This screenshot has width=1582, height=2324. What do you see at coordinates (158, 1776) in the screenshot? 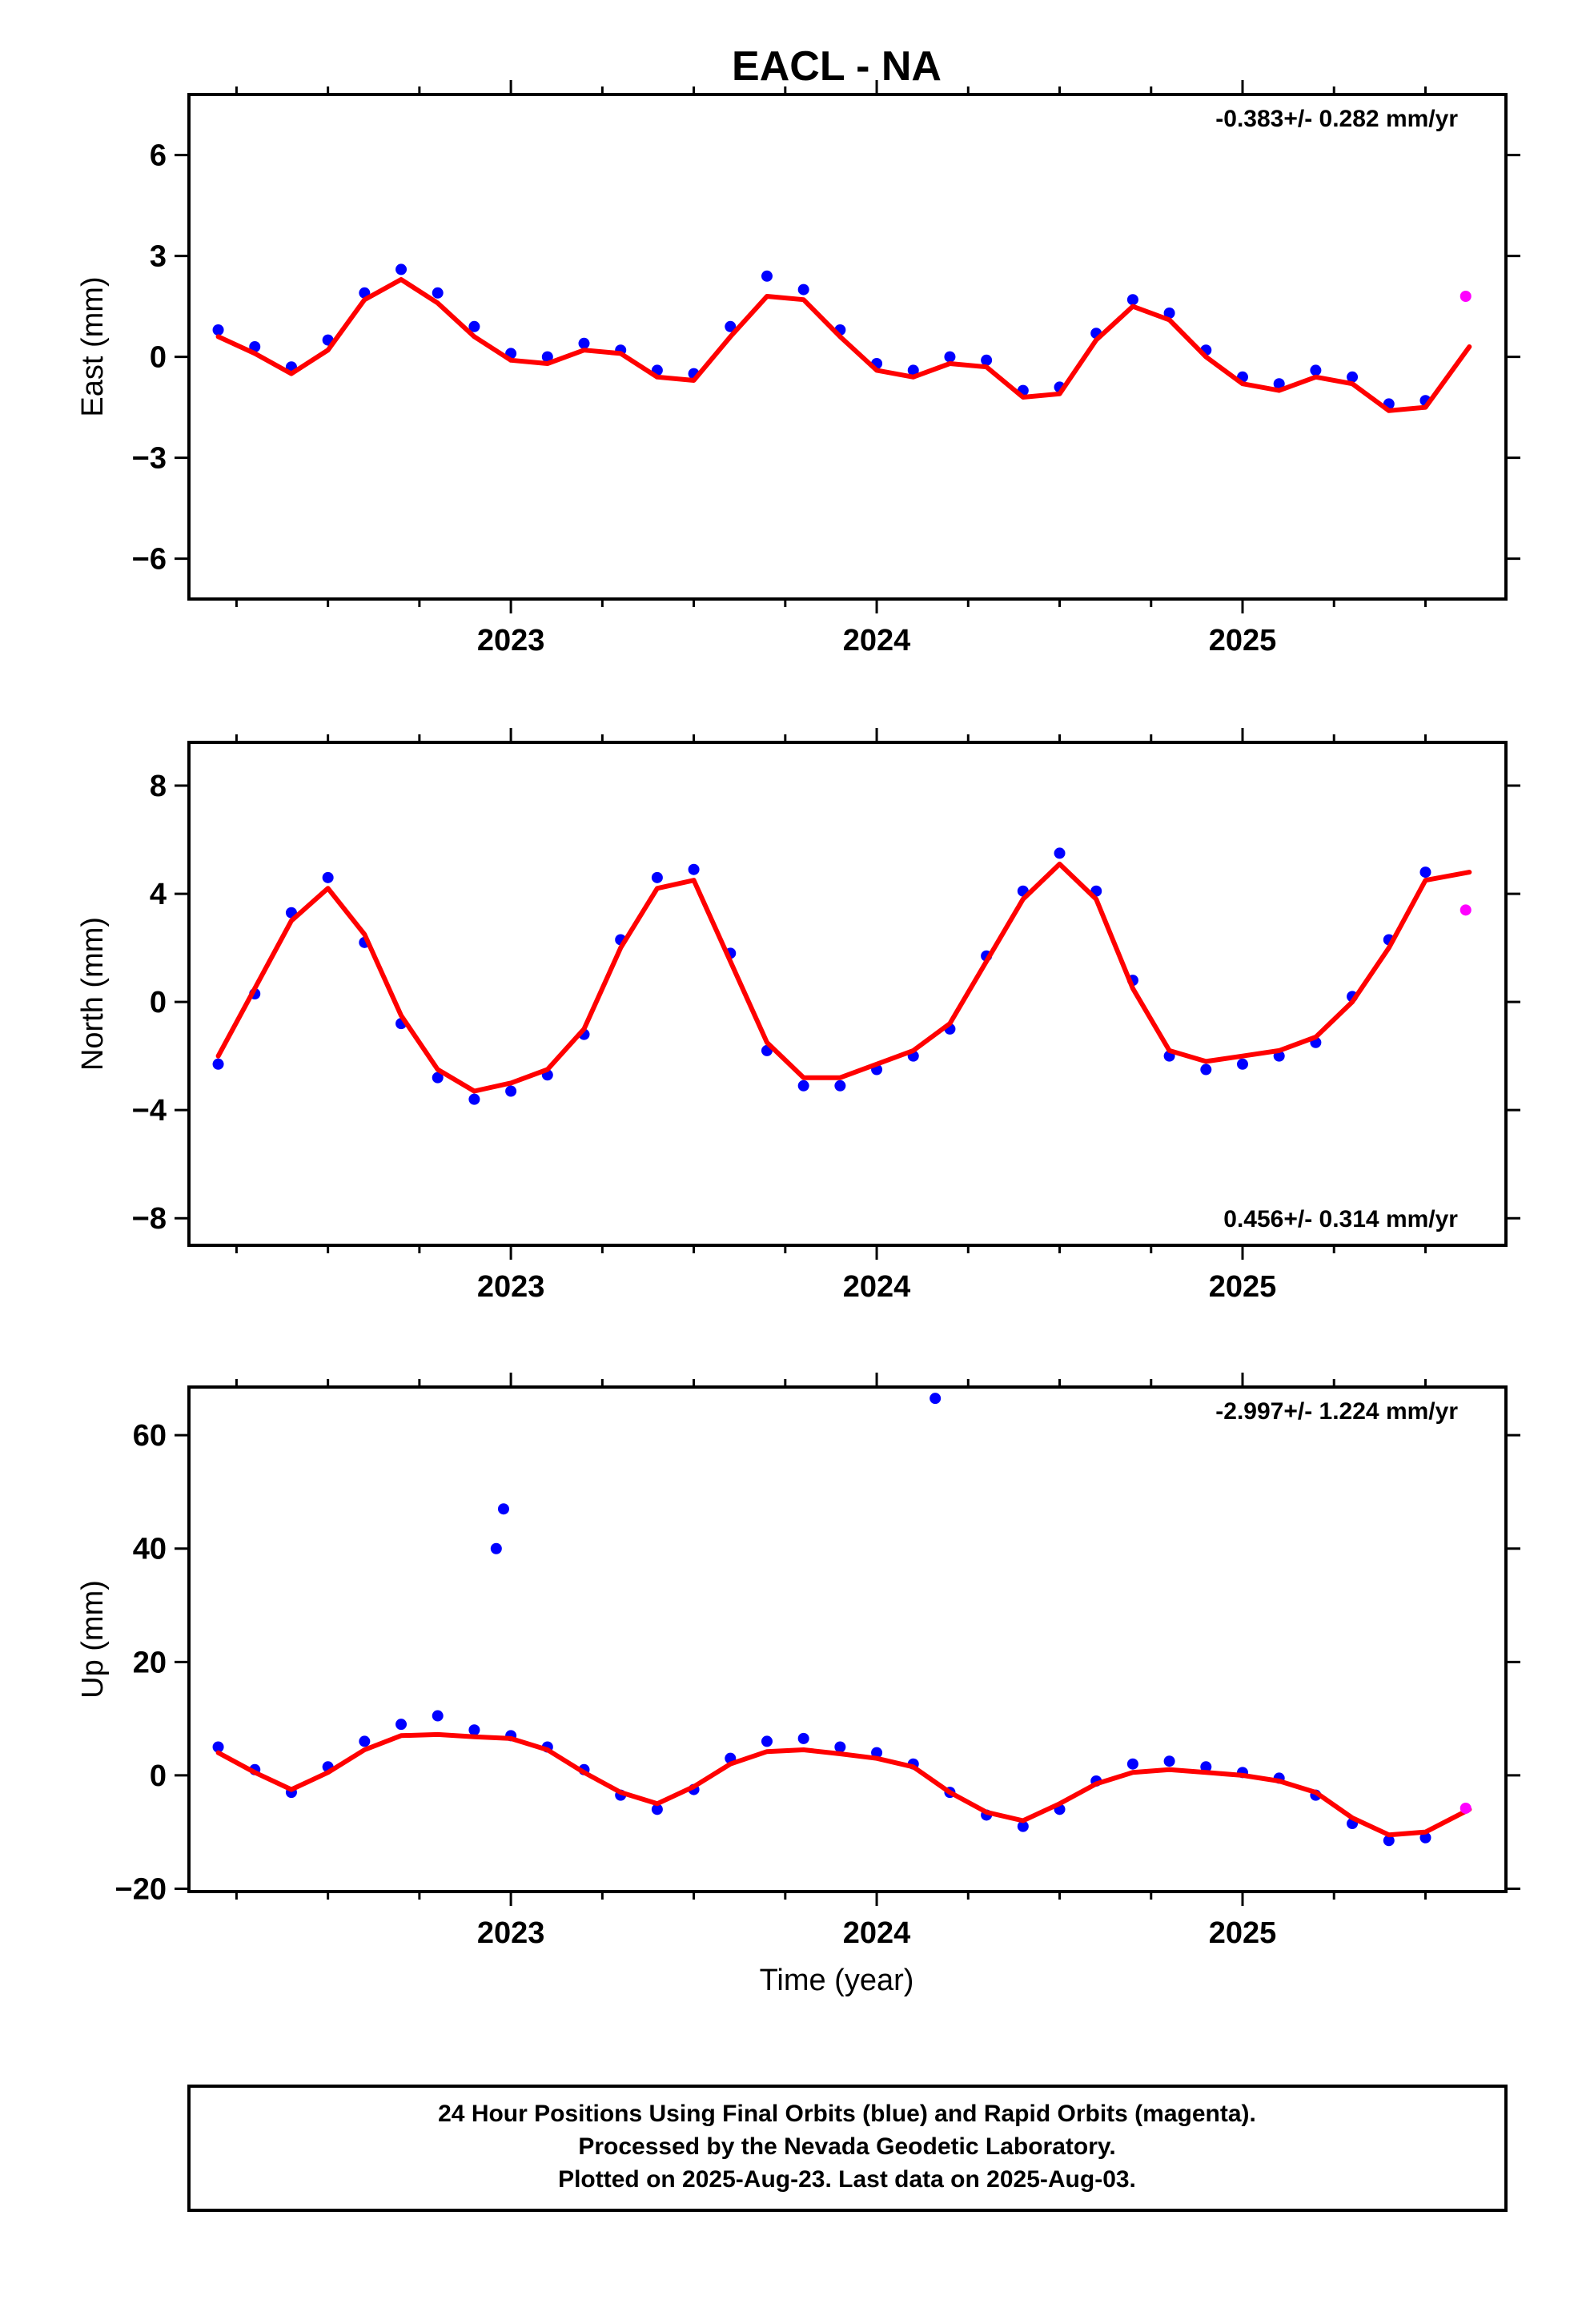
I see `up-y-tick-label: 0` at bounding box center [158, 1776].